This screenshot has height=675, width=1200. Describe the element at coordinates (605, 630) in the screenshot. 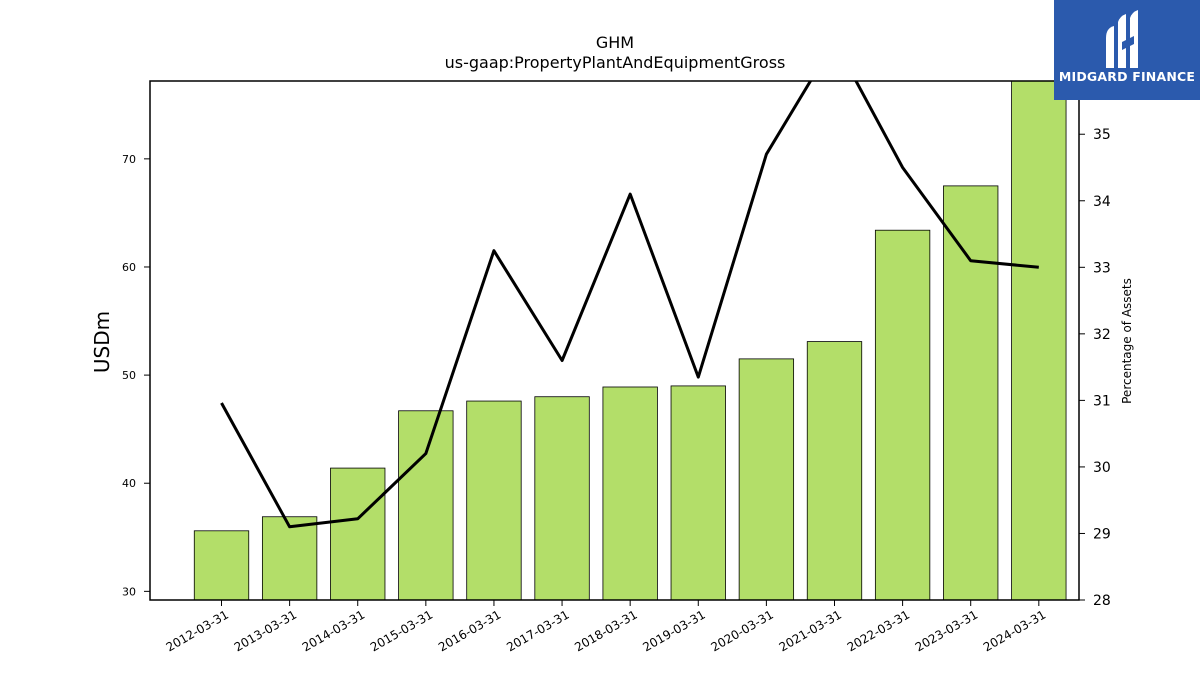

I see `x-tick-label: 2018-03-31` at that location.